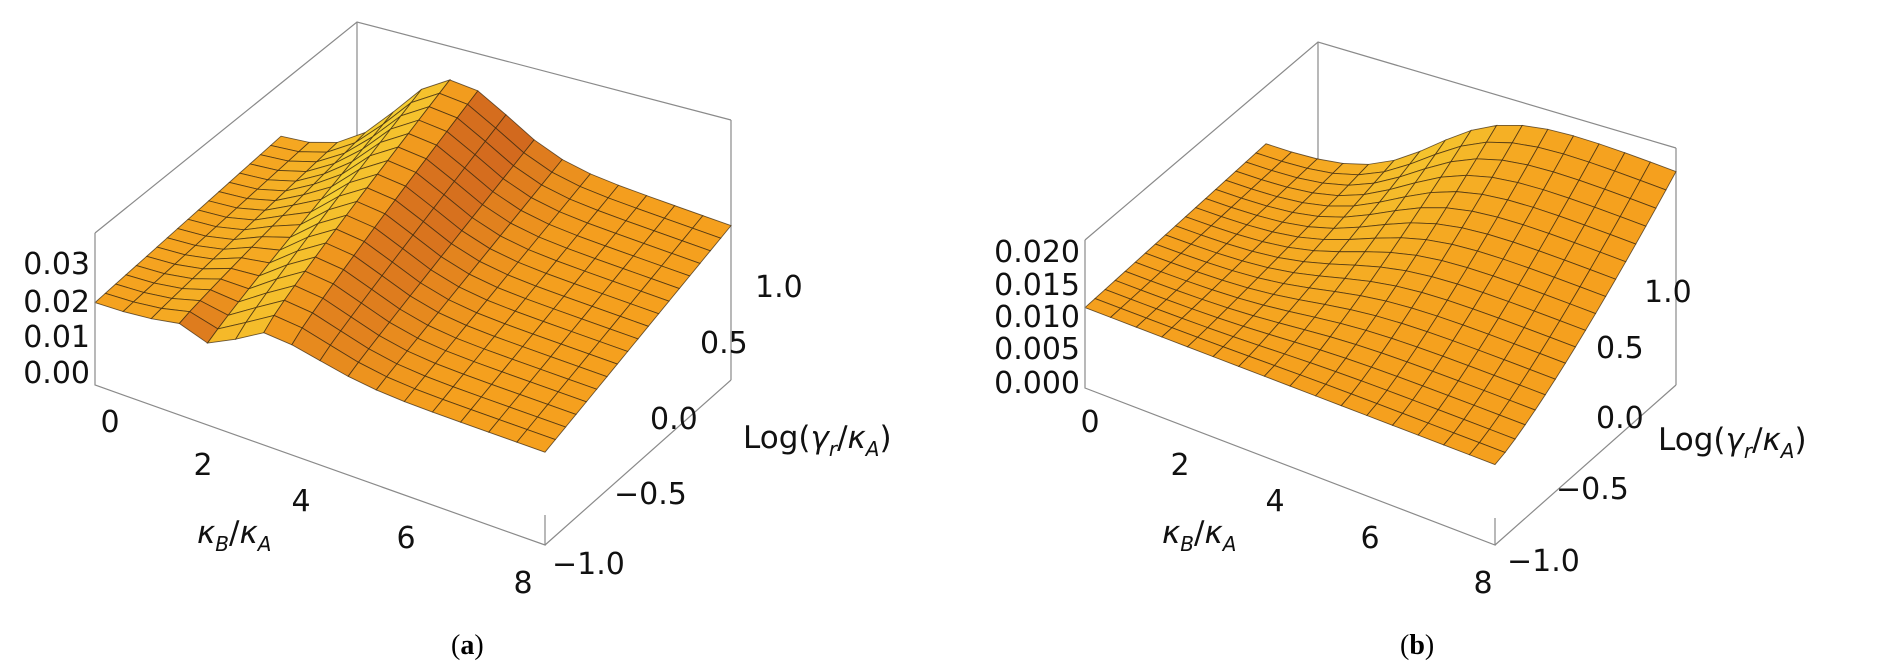  Describe the element at coordinates (1380, 393) in the screenshot. I see `bounding-box-front` at that location.